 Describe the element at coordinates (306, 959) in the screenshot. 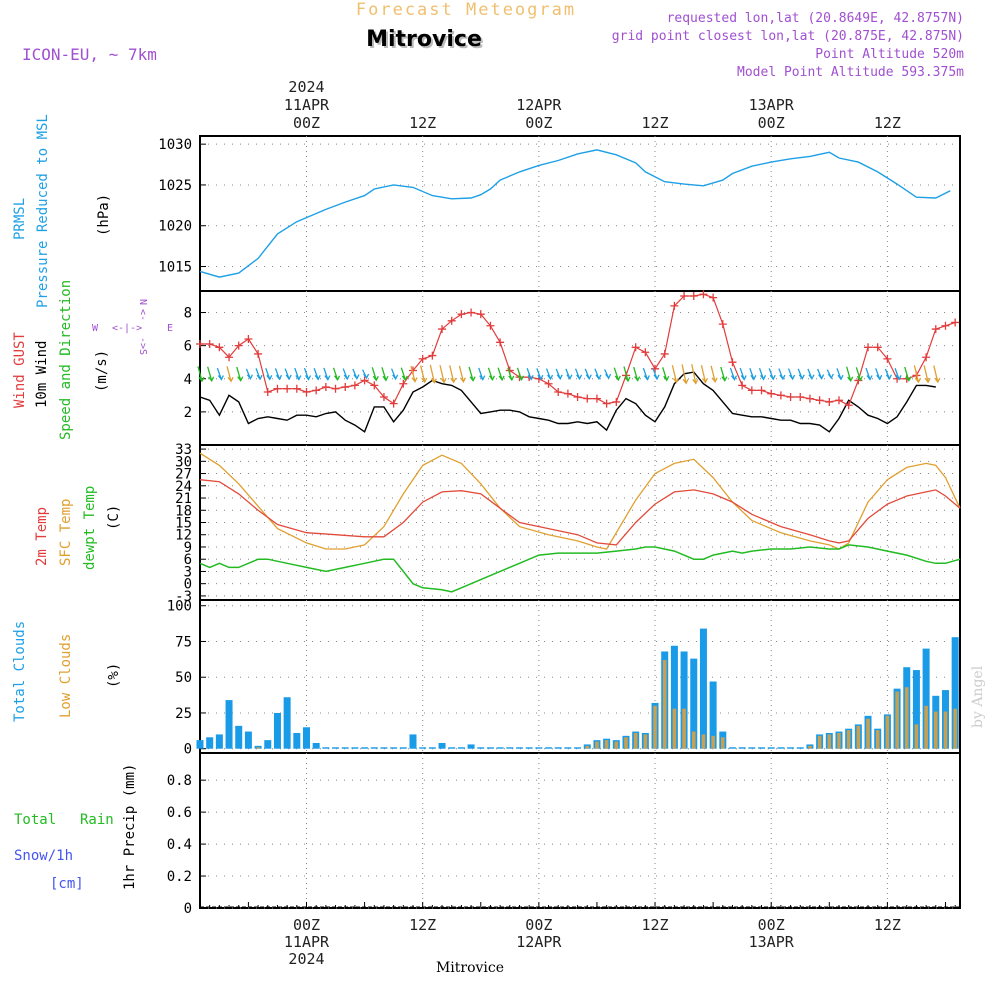

I see `bottom-time-label: 2024` at that location.